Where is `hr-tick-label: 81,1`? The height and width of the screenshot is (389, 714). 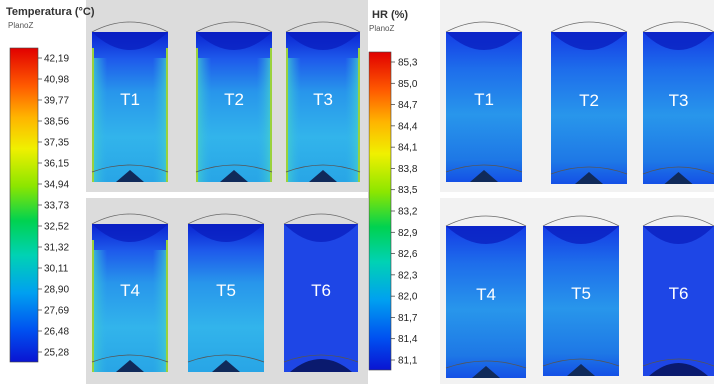
hr-tick-label: 81,1 is located at coordinates (408, 361).